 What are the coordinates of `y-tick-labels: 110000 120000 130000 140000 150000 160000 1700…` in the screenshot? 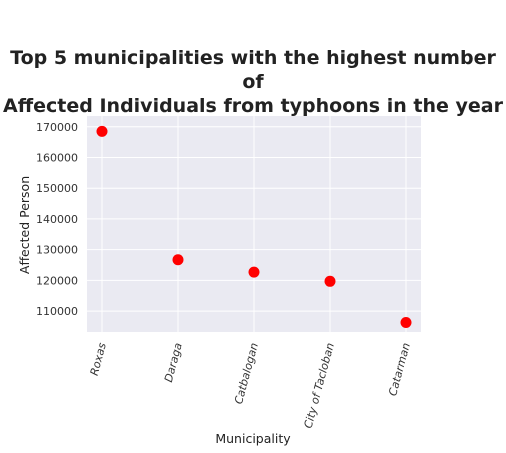 It's located at (57, 219).